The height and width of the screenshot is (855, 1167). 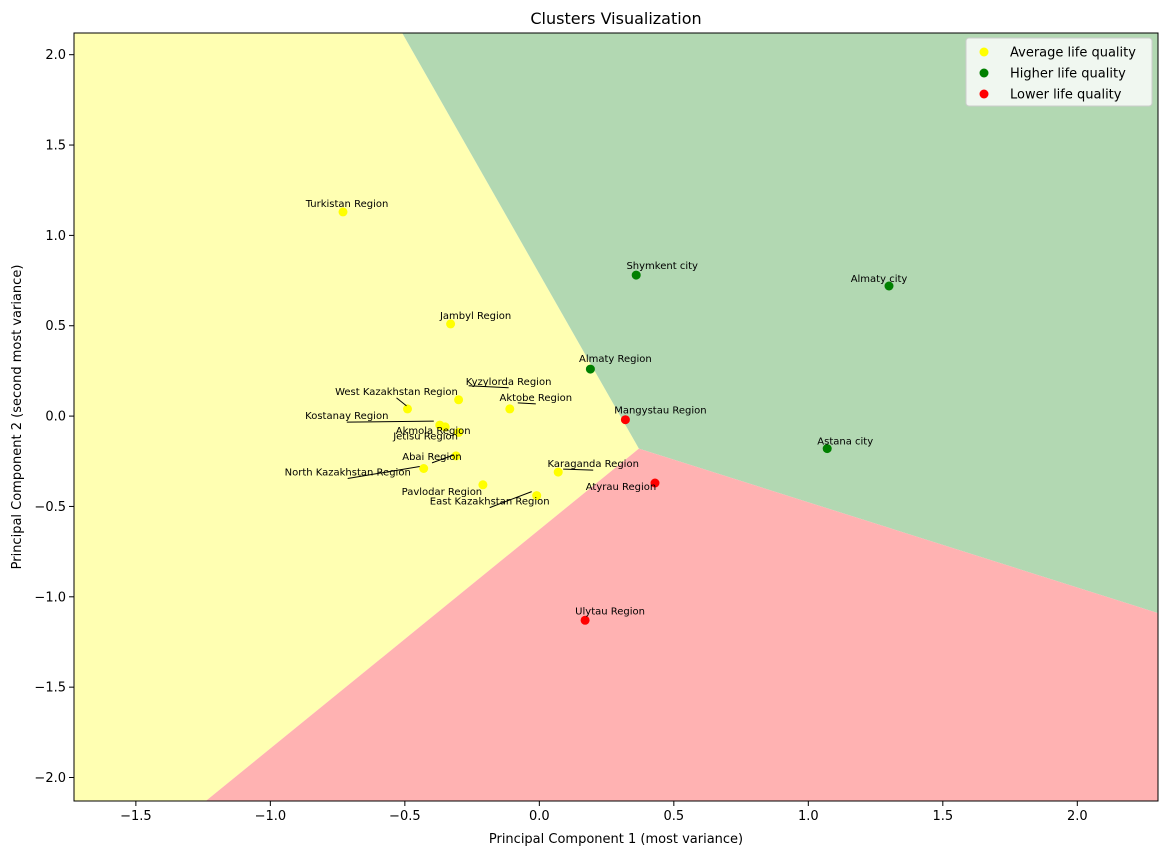 I want to click on point-pavlodar-region, so click(x=483, y=485).